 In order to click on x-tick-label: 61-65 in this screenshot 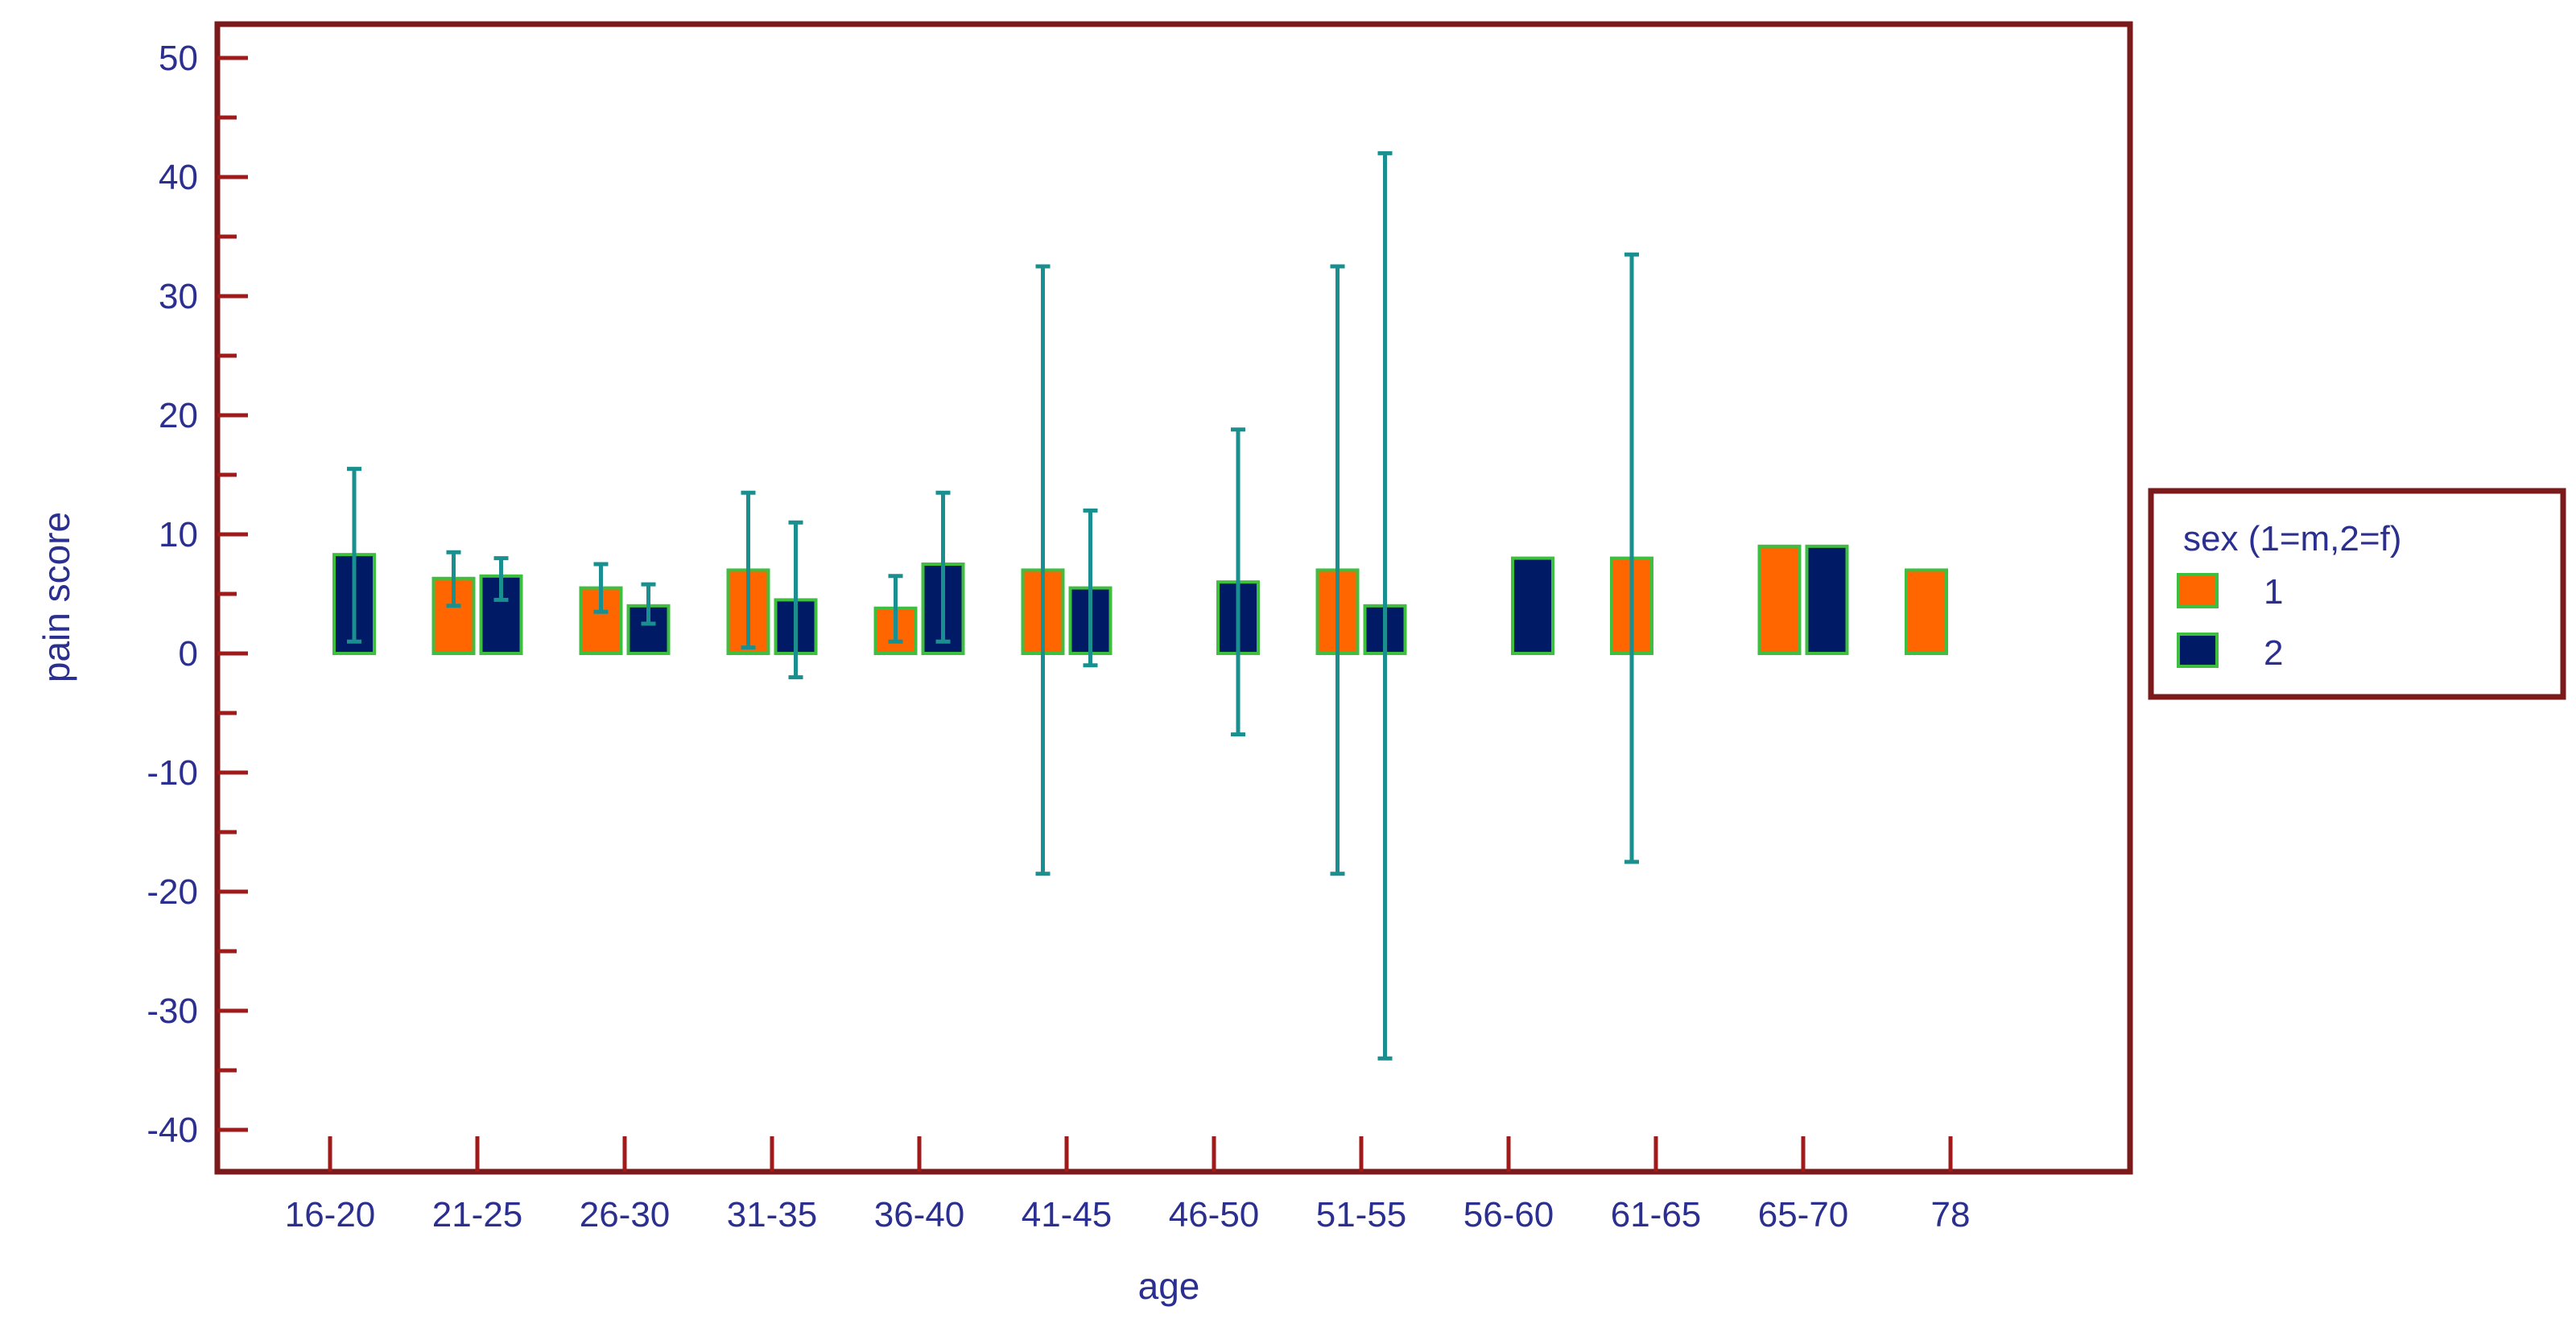, I will do `click(1656, 1214)`.